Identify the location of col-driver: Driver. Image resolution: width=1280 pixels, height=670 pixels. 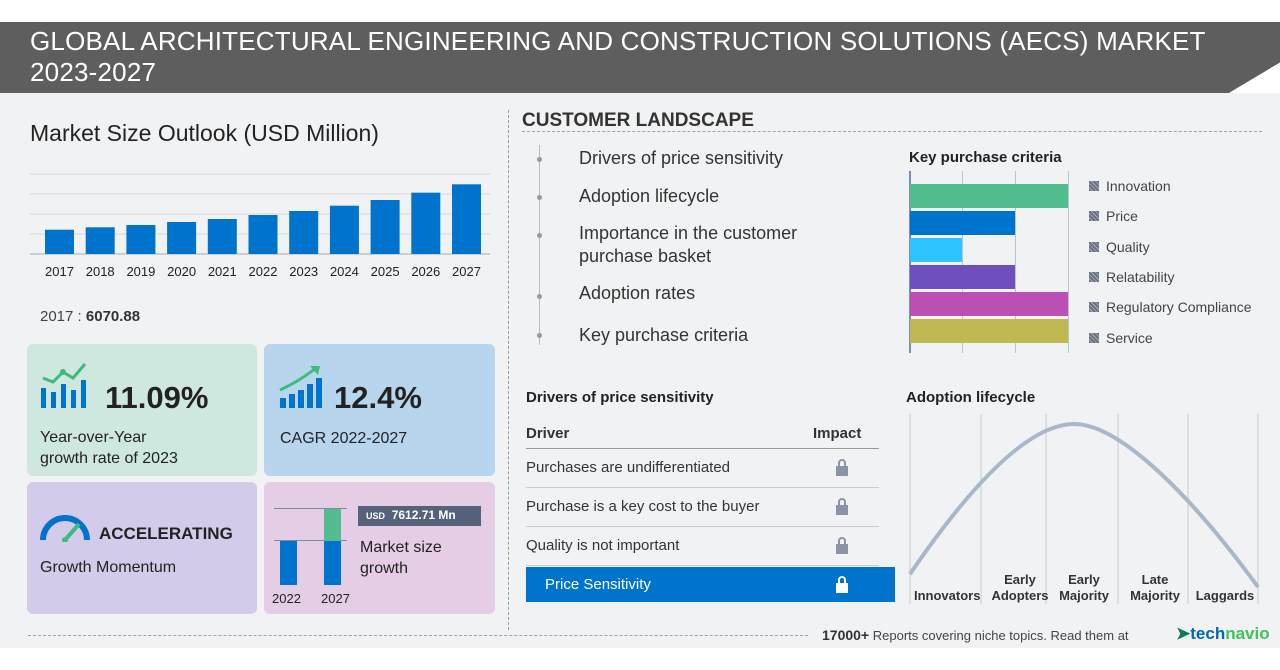
(548, 433).